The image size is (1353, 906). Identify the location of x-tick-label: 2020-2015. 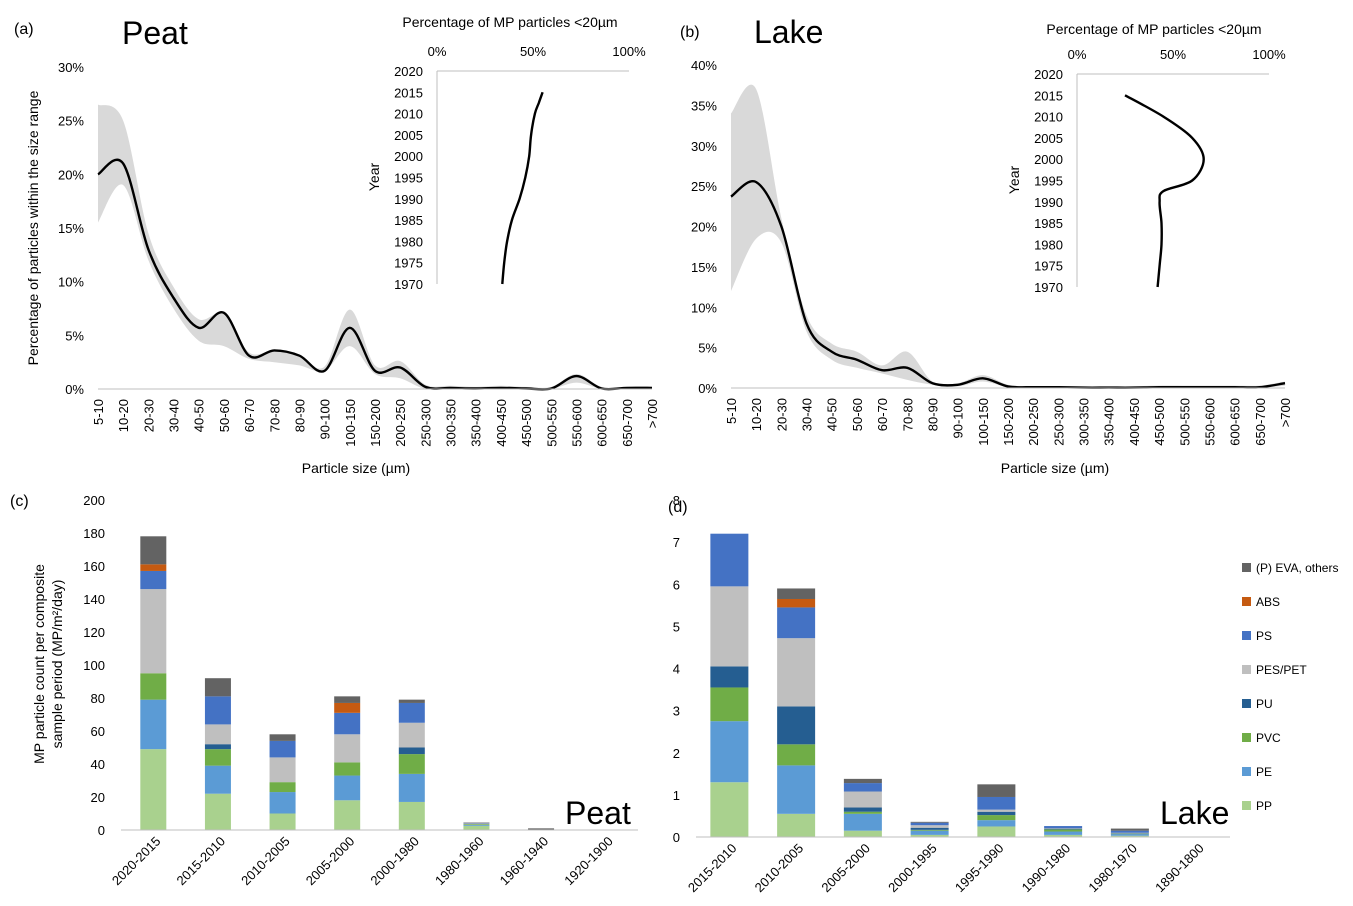
(136, 861).